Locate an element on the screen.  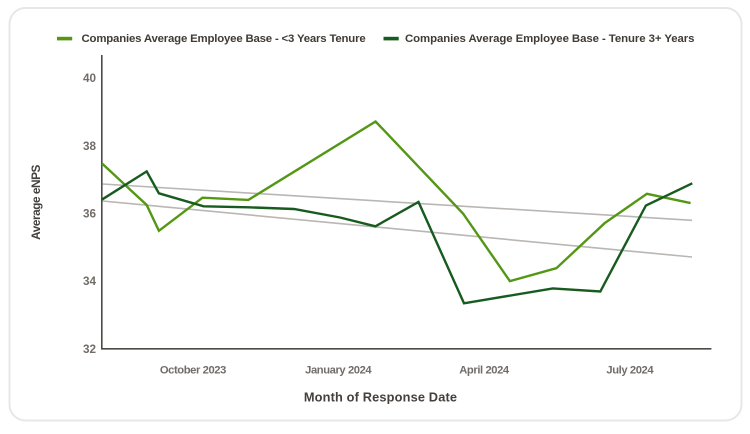
svg-text: Average eNPS is located at coordinates (36, 202).